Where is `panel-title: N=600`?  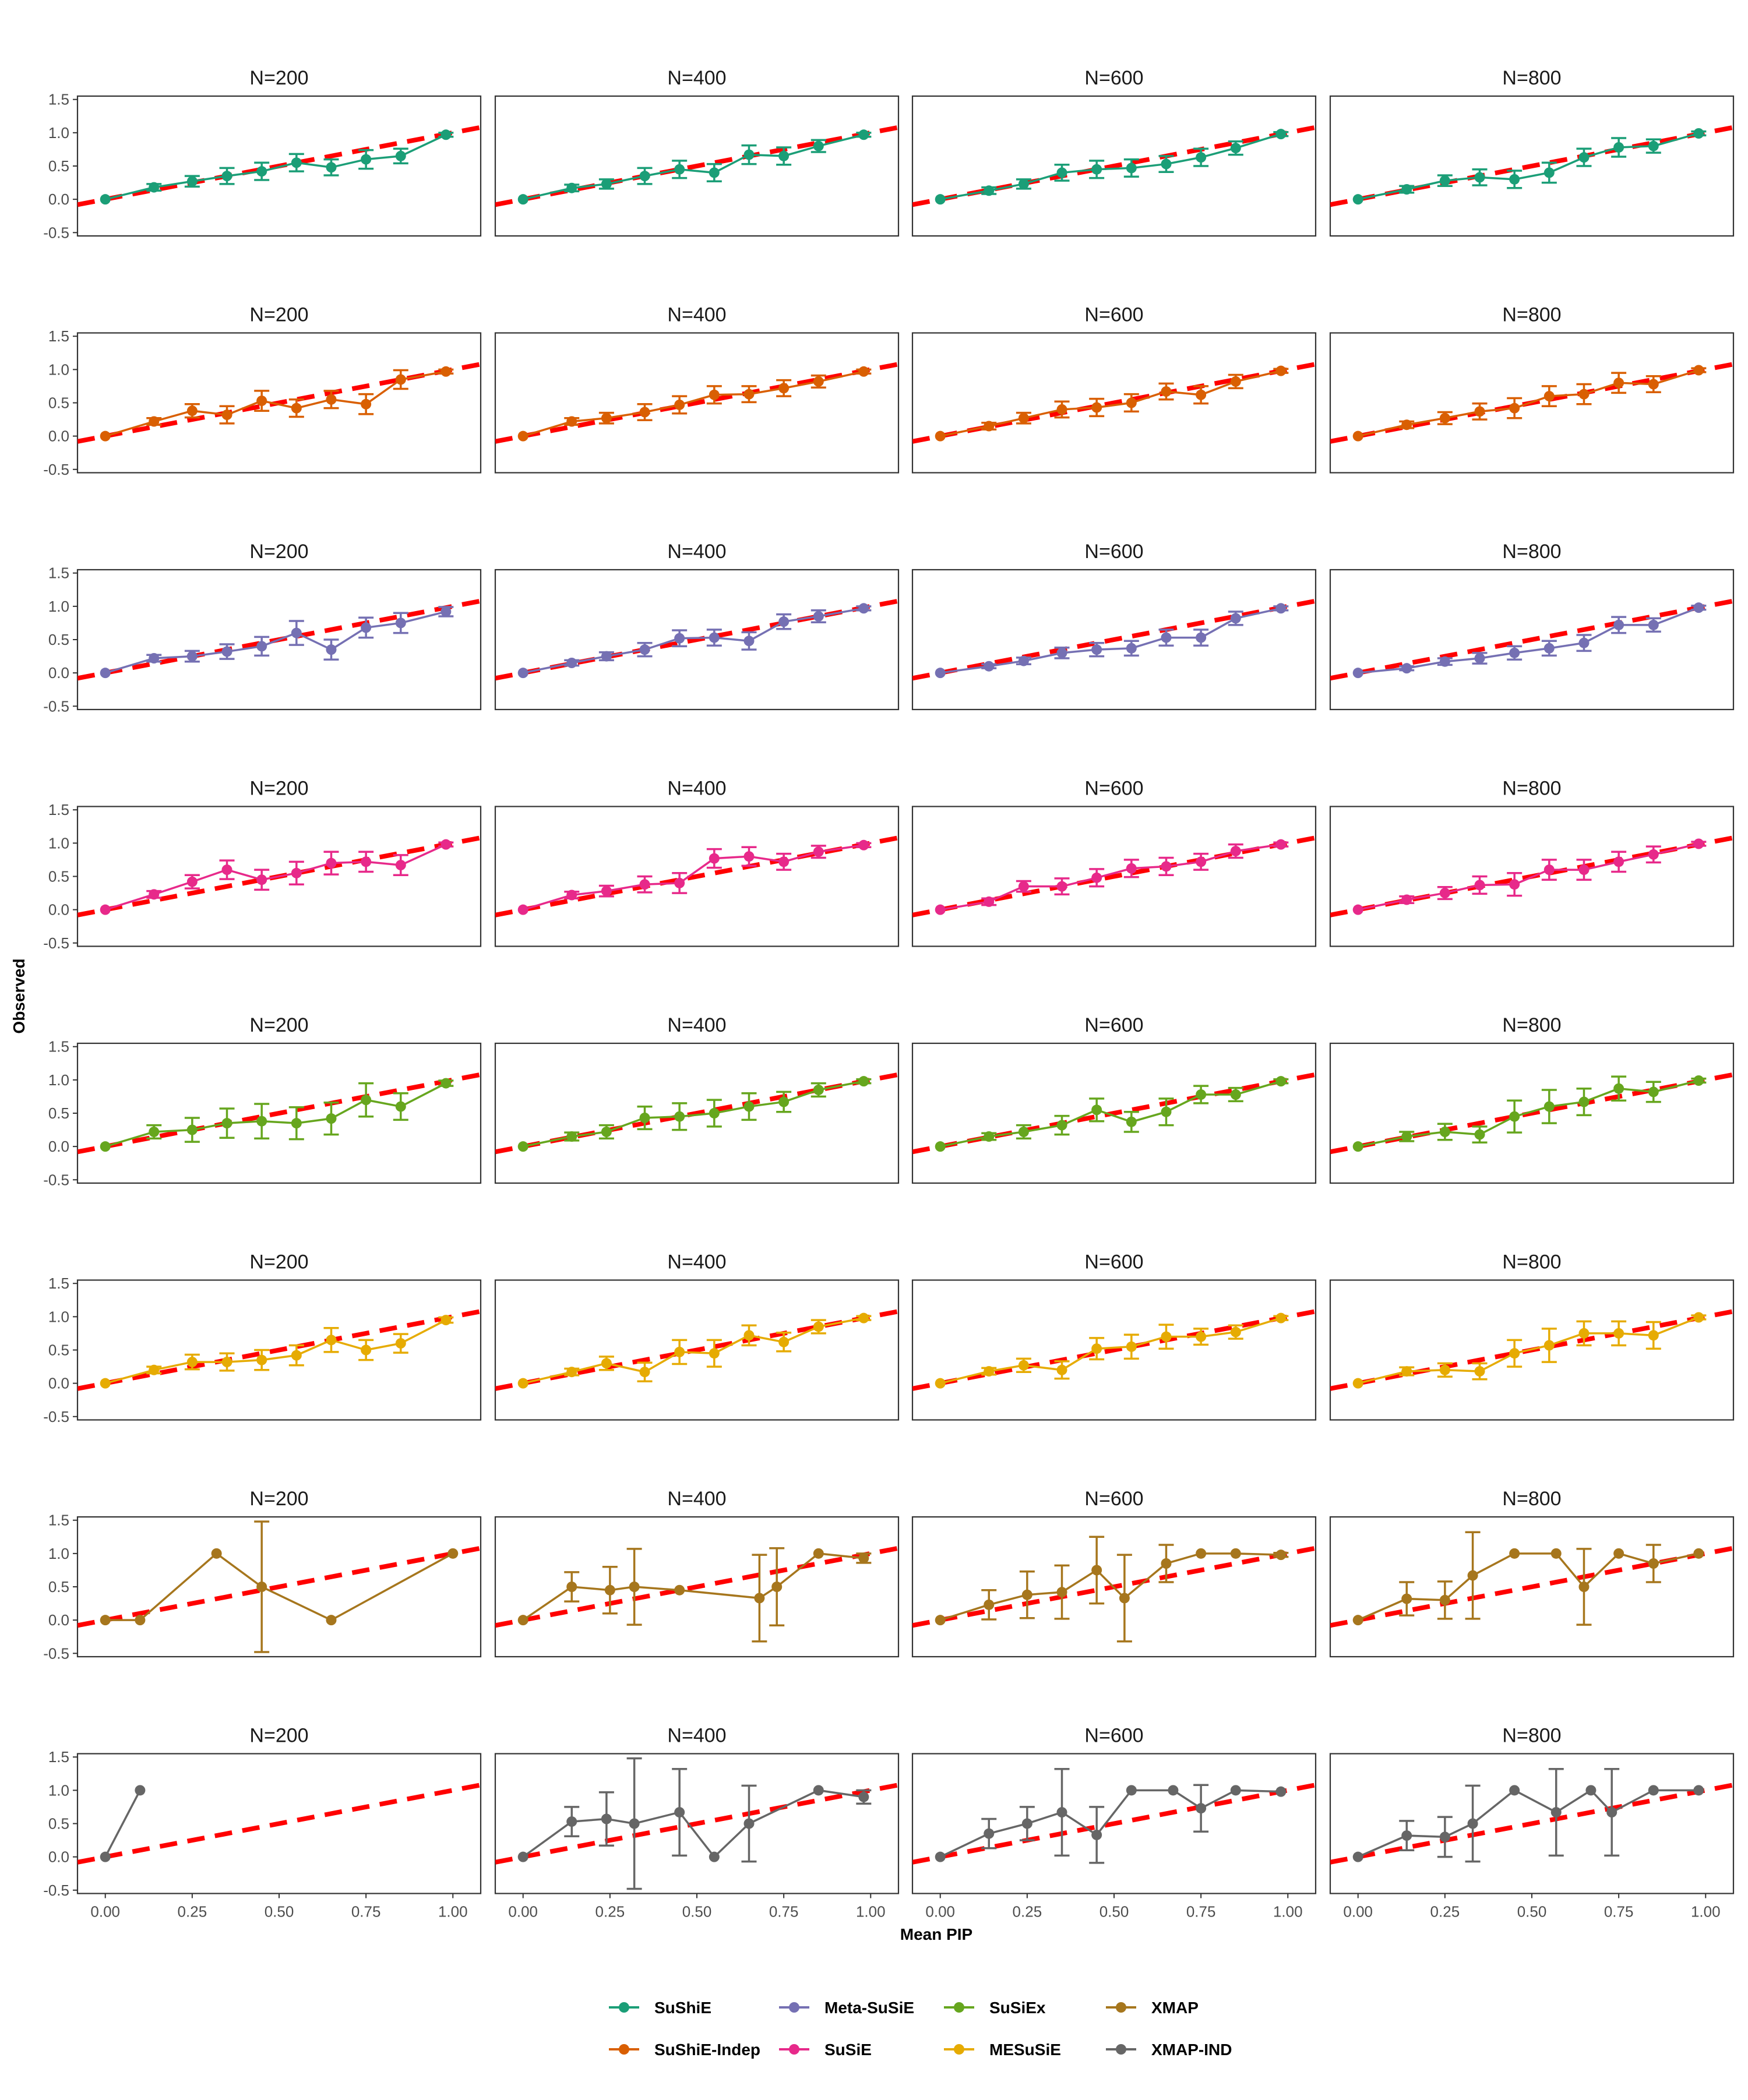
panel-title: N=600 is located at coordinates (1113, 789).